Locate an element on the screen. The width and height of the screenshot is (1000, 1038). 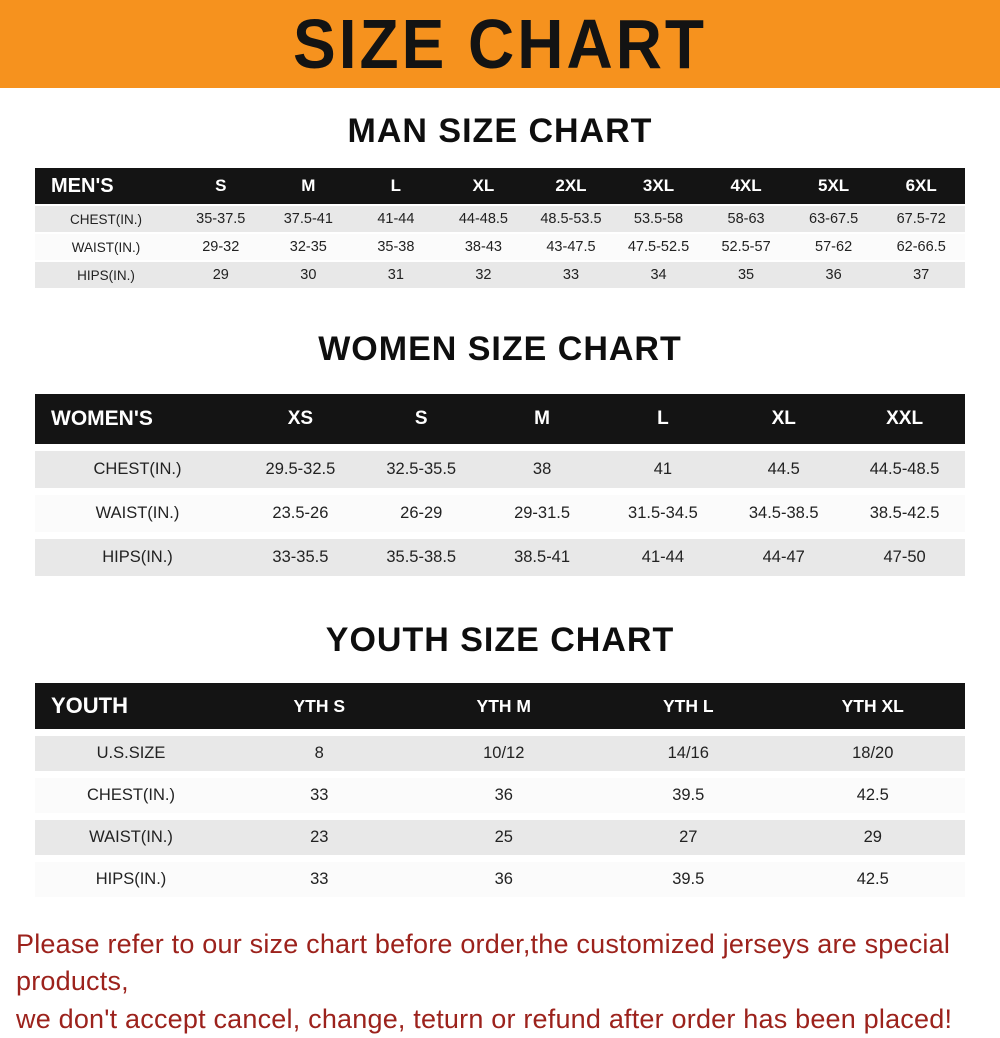
table-cell: 39.5 is located at coordinates (688, 879).